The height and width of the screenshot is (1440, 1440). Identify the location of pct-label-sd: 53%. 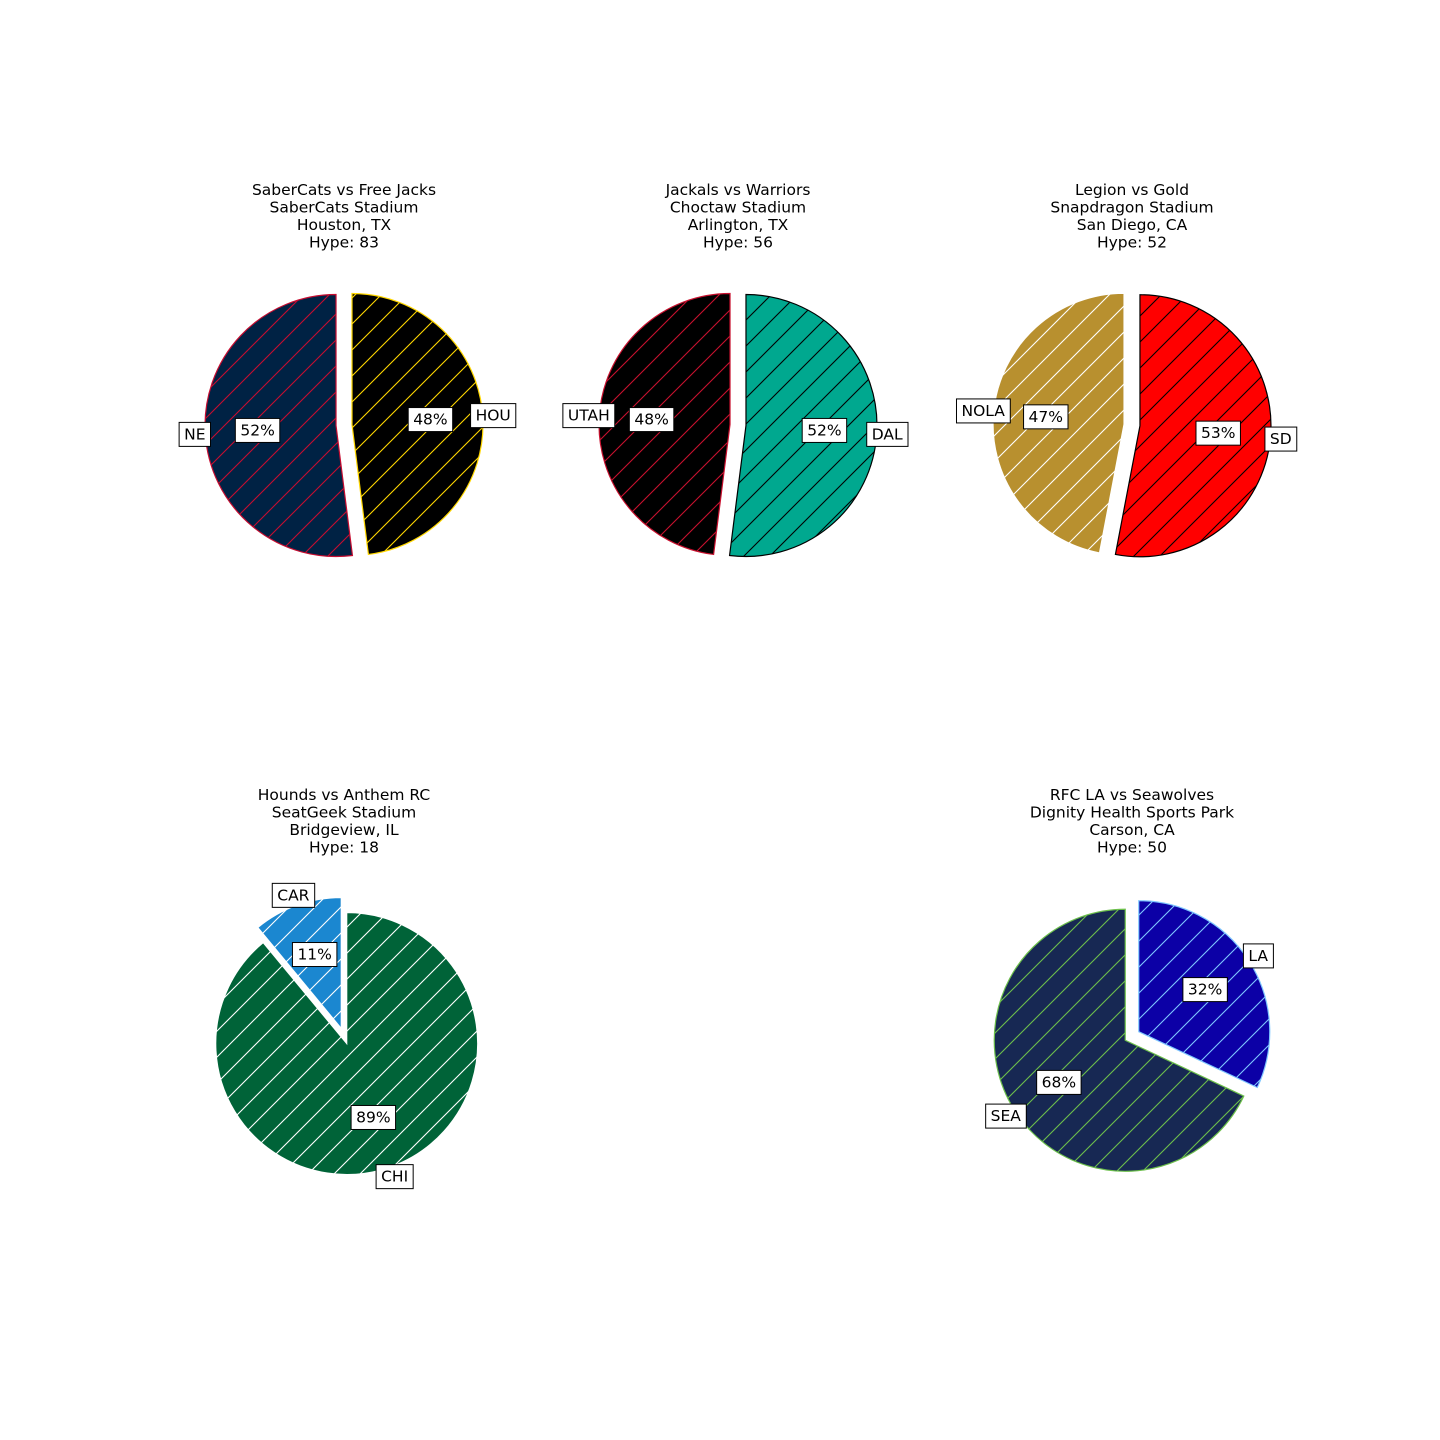
(1218, 433).